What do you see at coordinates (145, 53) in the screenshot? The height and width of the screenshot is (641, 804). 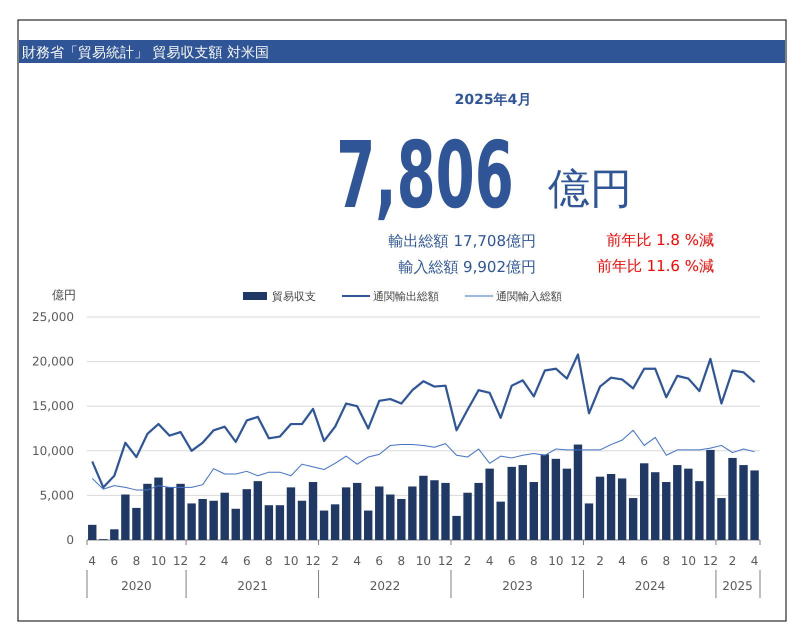 I see `chart-title: 財務省「貿易統計」 貿易収支額 対米国` at bounding box center [145, 53].